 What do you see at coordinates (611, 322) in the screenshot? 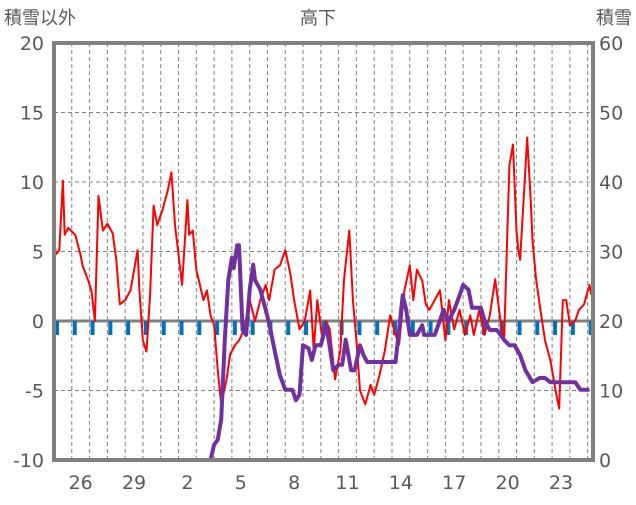
I see `right-y-tick-label: 20` at bounding box center [611, 322].